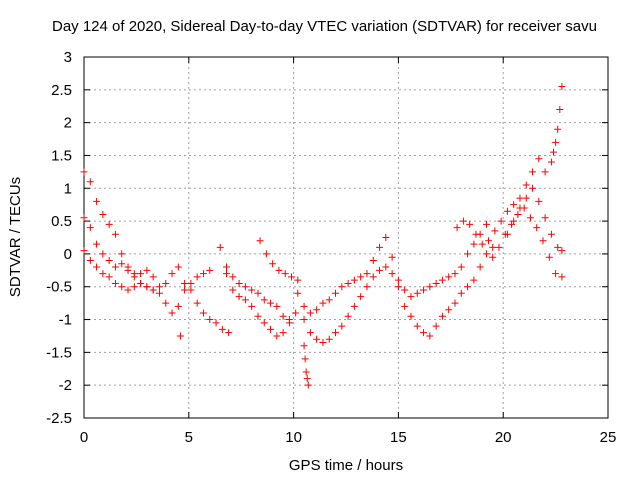 The image size is (640, 480). Describe the element at coordinates (147, 242) in the screenshot. I see `series-trace-a` at that location.